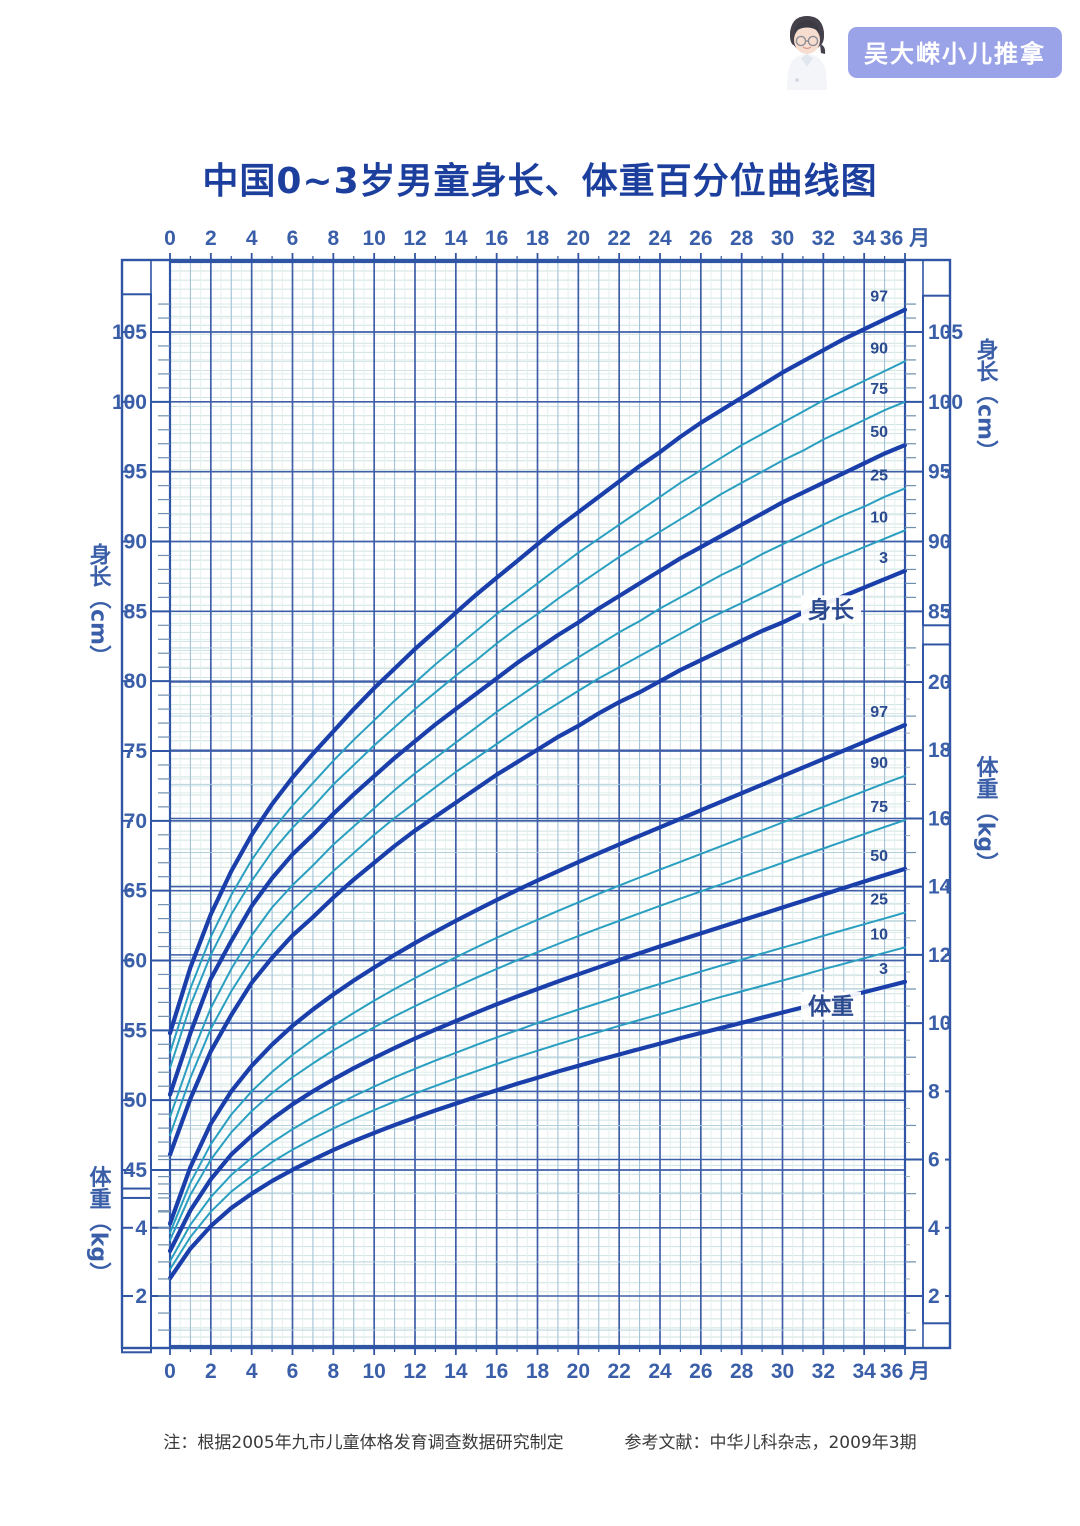 The image size is (1080, 1526). I want to click on weight-tick-right-10: 10, so click(939, 1023).